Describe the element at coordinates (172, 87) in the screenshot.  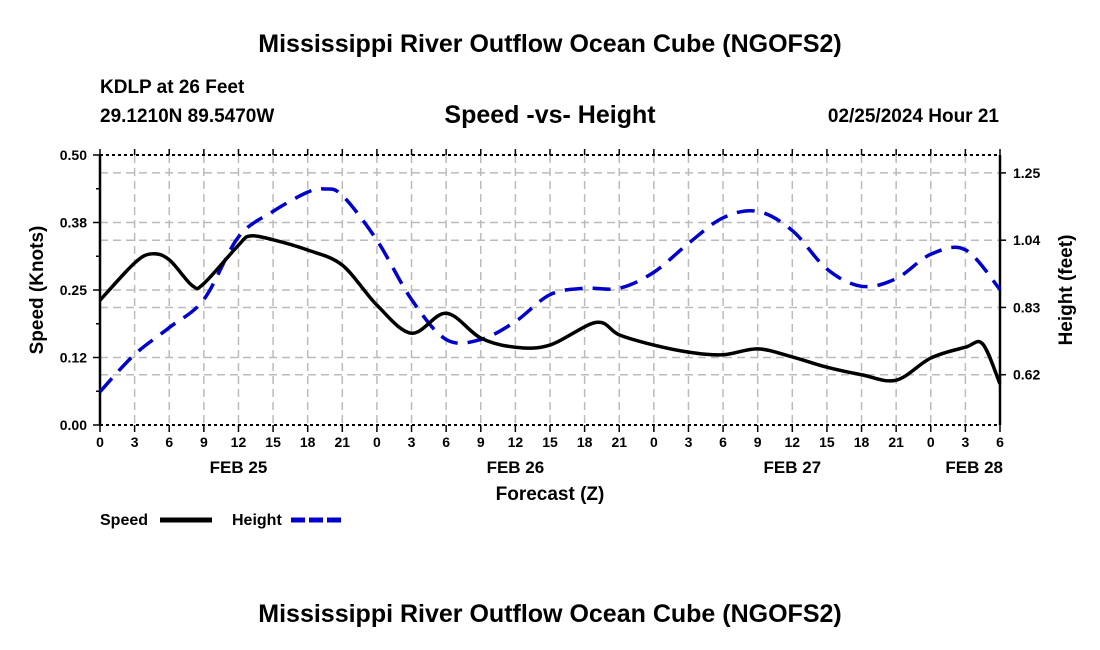
I see `station-label: KDLP at 26 Feet` at that location.